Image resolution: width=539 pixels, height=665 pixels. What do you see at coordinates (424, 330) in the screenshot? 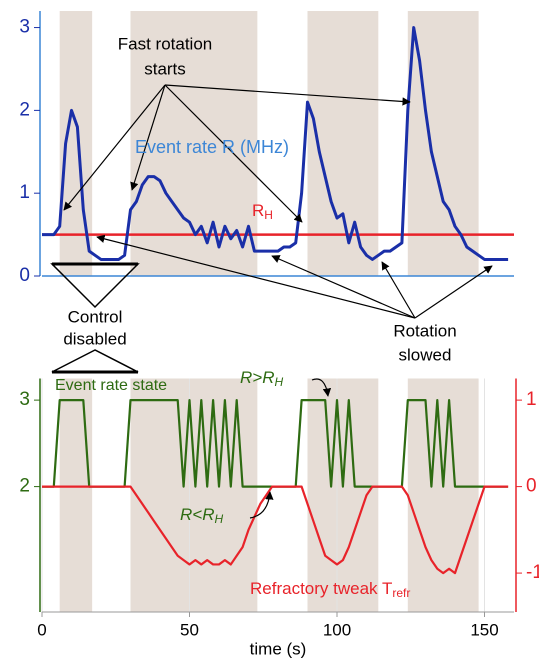
I see `annotation: Rotation` at bounding box center [424, 330].